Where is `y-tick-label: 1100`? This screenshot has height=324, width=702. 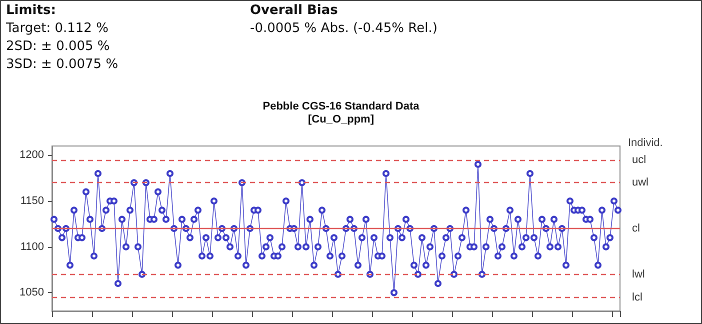
y-tick-label: 1100 is located at coordinates (32, 246).